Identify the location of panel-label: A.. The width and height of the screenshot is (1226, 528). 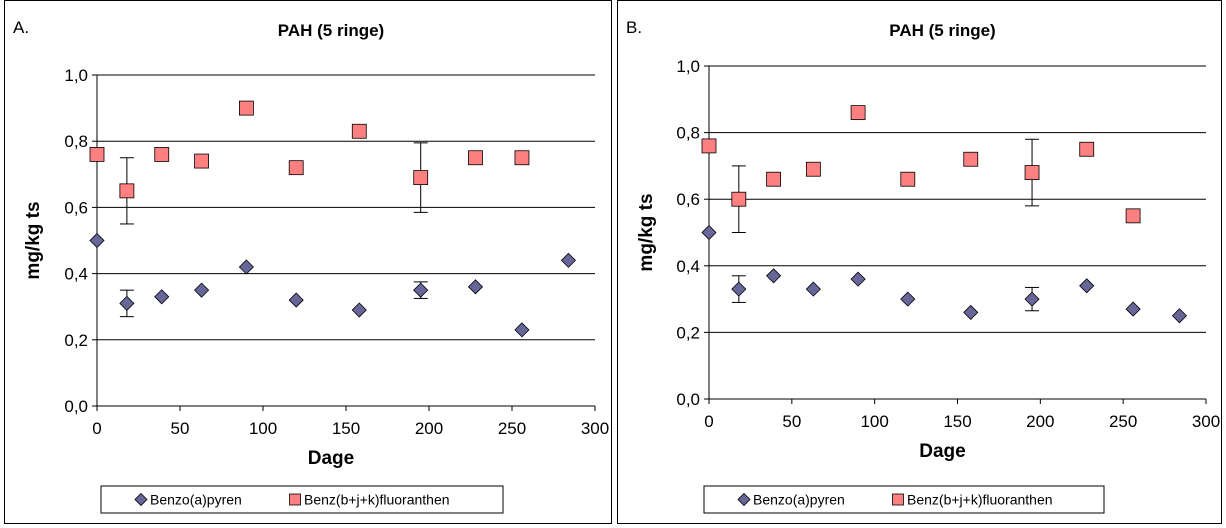
(21, 27).